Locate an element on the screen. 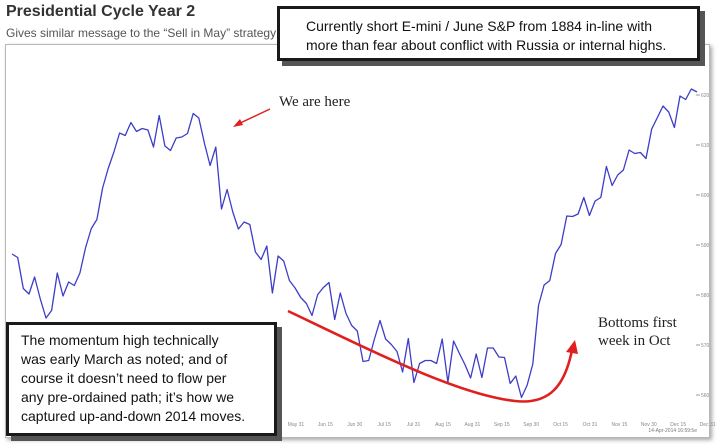 This screenshot has width=719, height=445. x-tick-label: Aug 15 is located at coordinates (443, 425).